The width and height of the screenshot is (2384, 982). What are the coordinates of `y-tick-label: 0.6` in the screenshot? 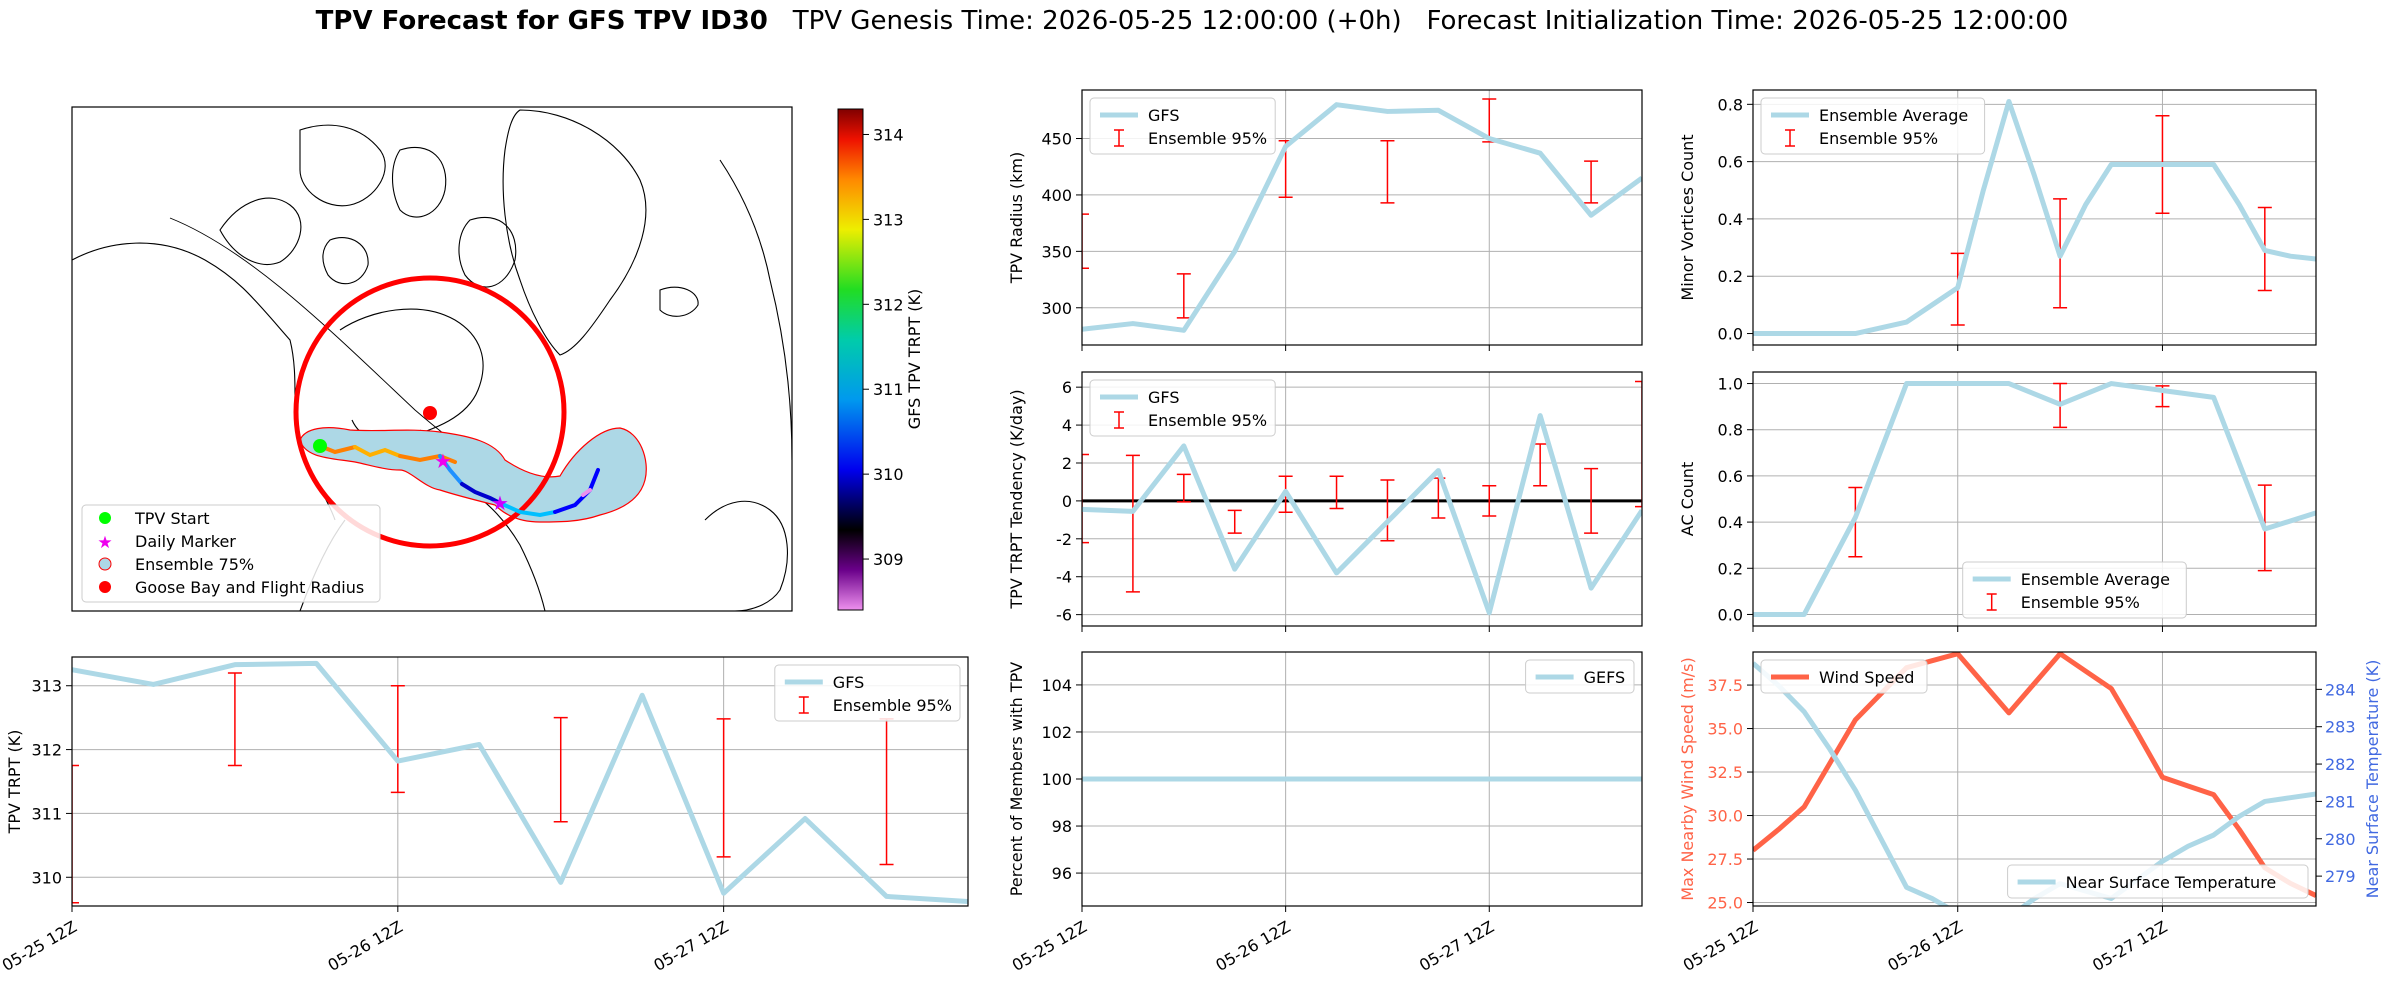 It's located at (1730, 476).